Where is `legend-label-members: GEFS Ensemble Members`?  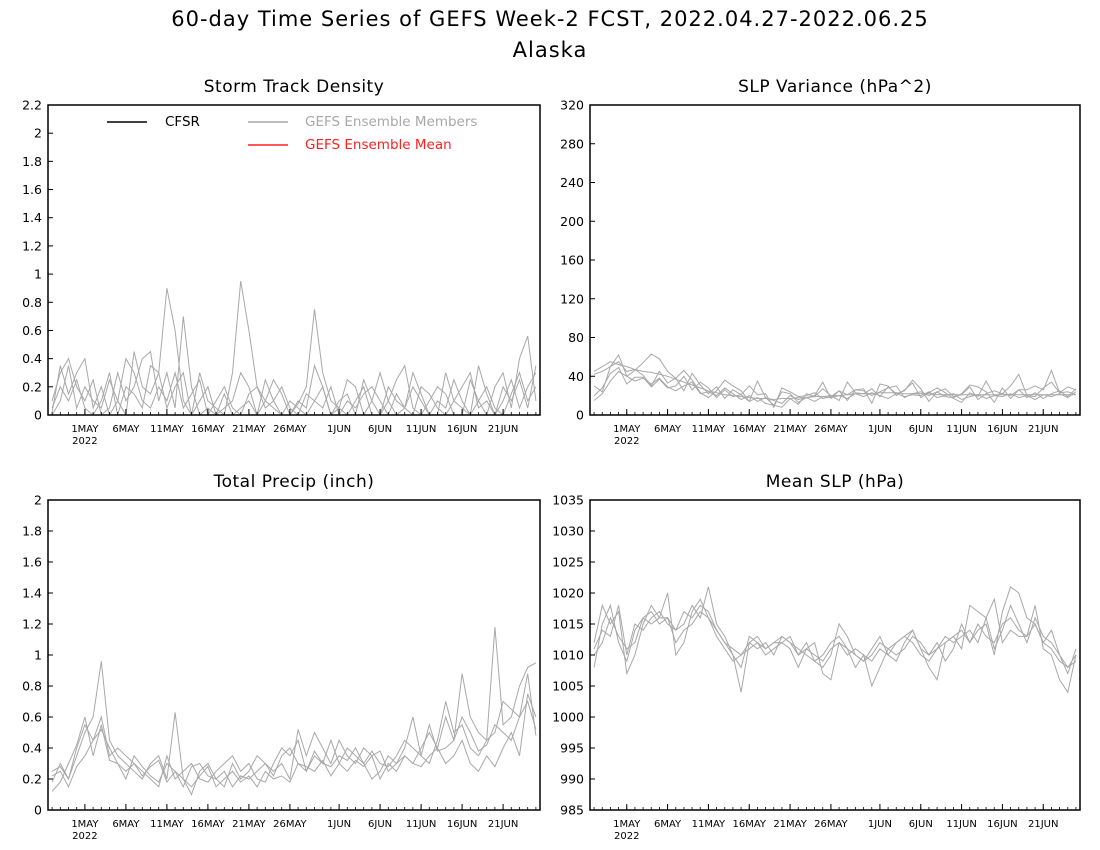 legend-label-members: GEFS Ensemble Members is located at coordinates (391, 122).